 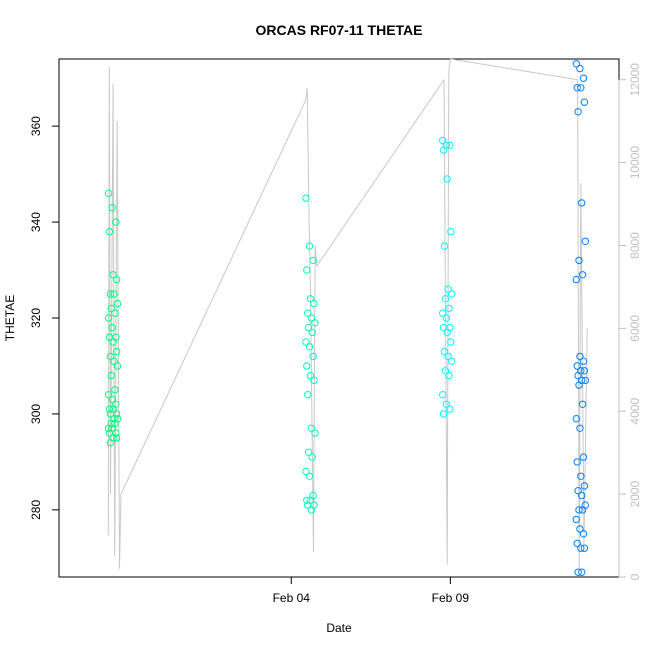 I want to click on y-axis-right: 0 2000 4000 6000 8000 10000 12000, so click(x=630, y=321).